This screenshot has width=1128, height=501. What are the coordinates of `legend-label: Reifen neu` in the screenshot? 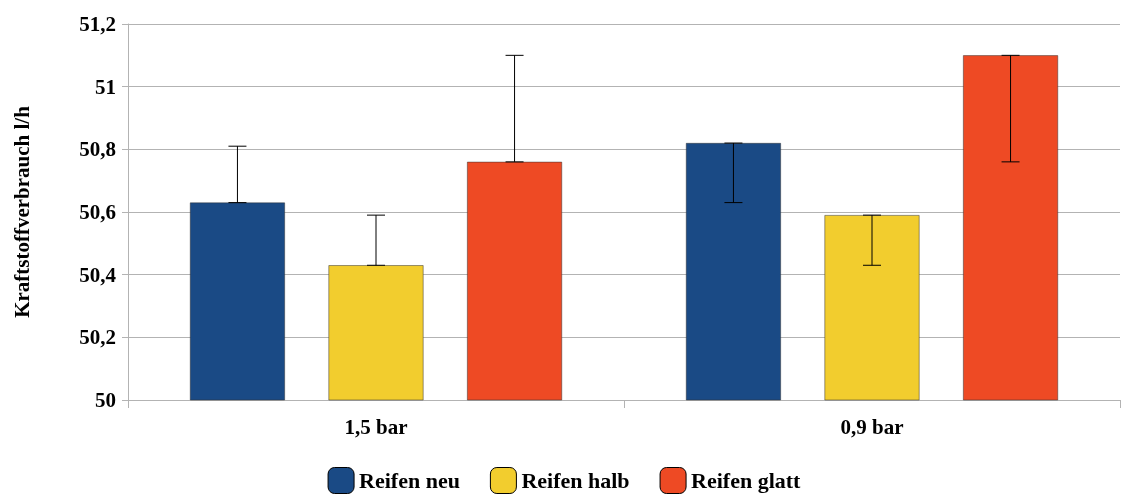 It's located at (409, 480).